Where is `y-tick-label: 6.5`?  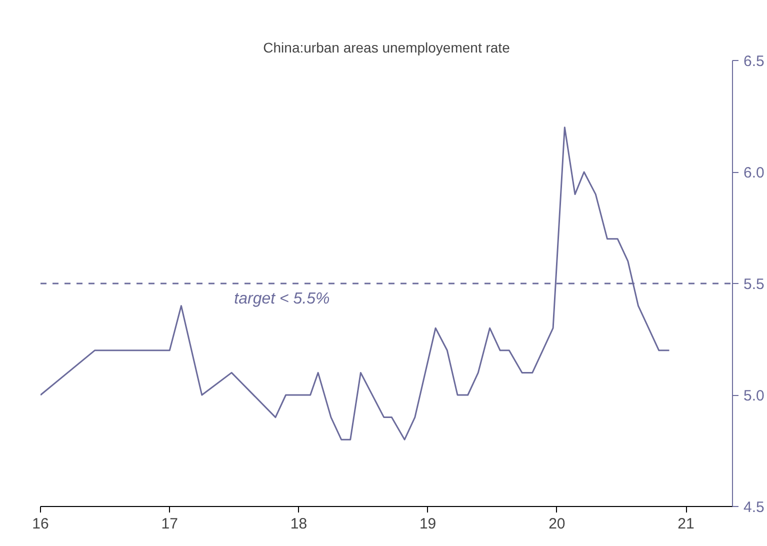
y-tick-label: 6.5 is located at coordinates (754, 61).